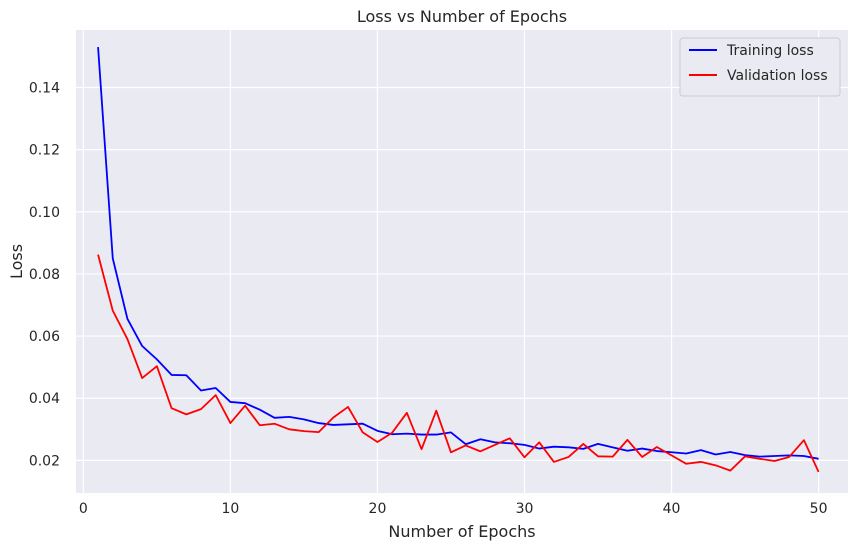  Describe the element at coordinates (16, 261) in the screenshot. I see `y-axis-label: Loss` at that location.